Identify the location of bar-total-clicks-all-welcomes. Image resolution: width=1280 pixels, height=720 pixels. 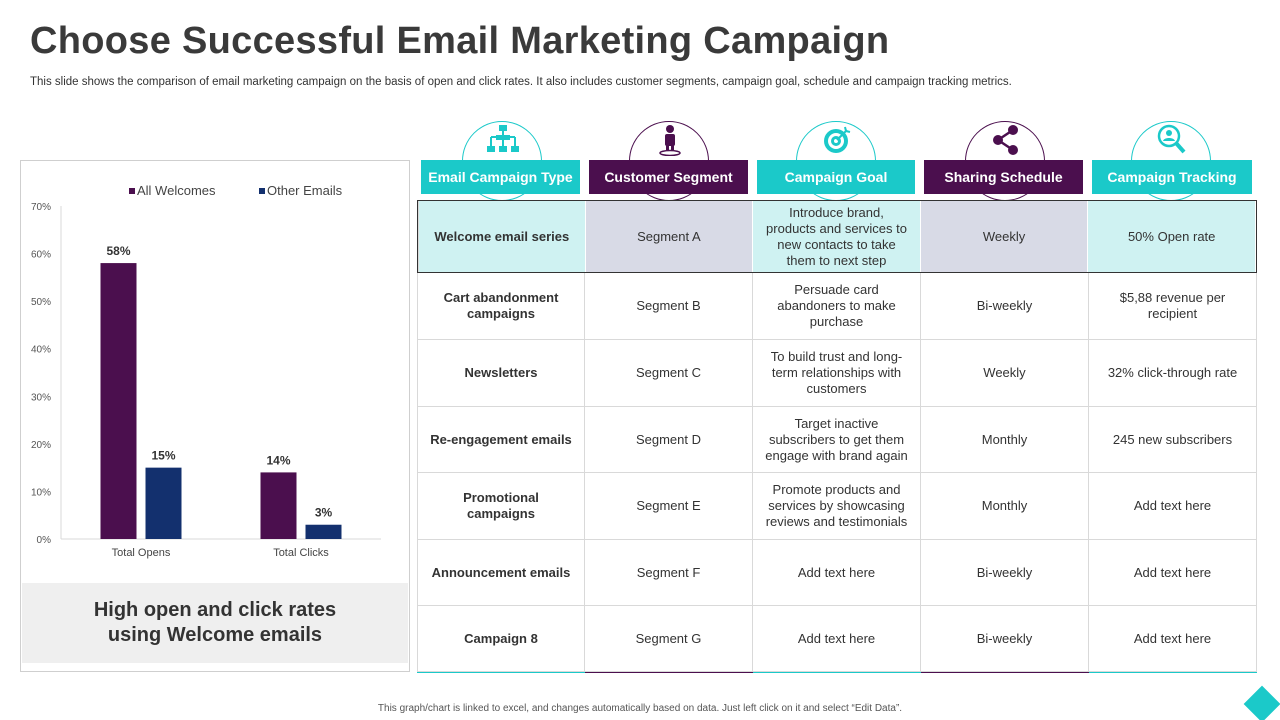
(278, 505).